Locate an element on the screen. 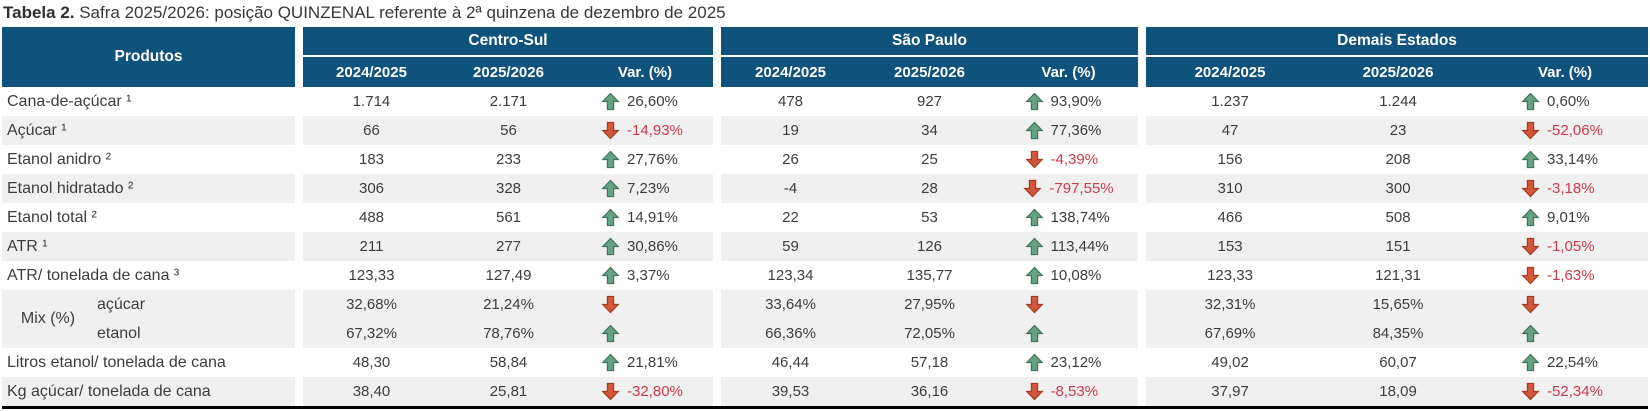 The height and width of the screenshot is (411, 1650). value-cell: 60,07 is located at coordinates (1398, 362).